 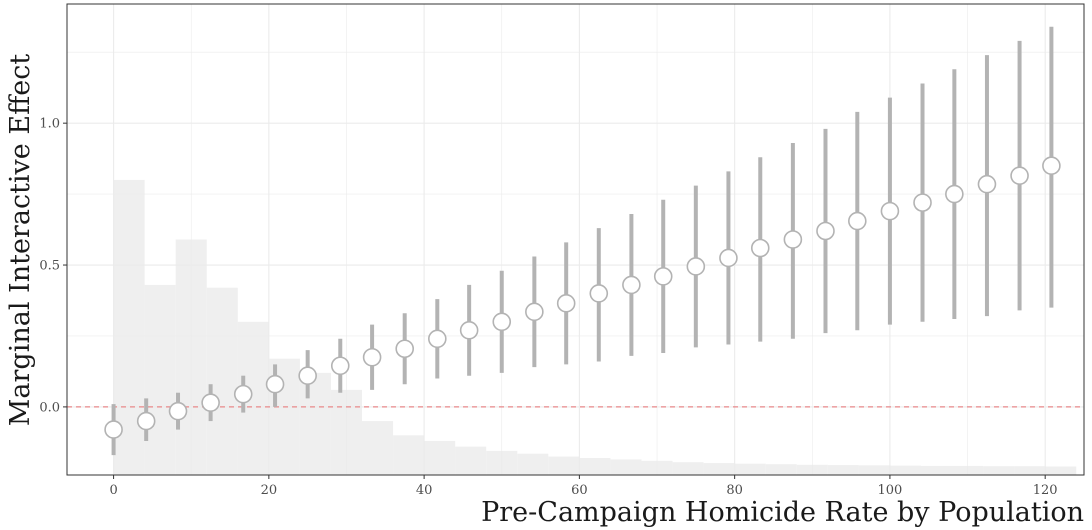 What do you see at coordinates (20, 240) in the screenshot?
I see `y-axis-title: Marginal Interactive Effect` at bounding box center [20, 240].